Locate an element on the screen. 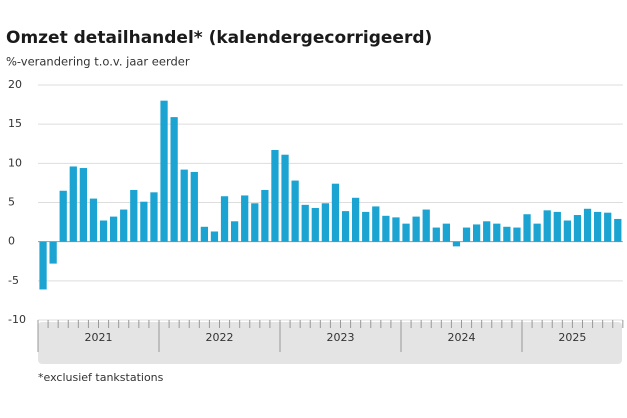  chart-subtitle: %-verandering t.o.v. jaar eerder is located at coordinates (98, 62).